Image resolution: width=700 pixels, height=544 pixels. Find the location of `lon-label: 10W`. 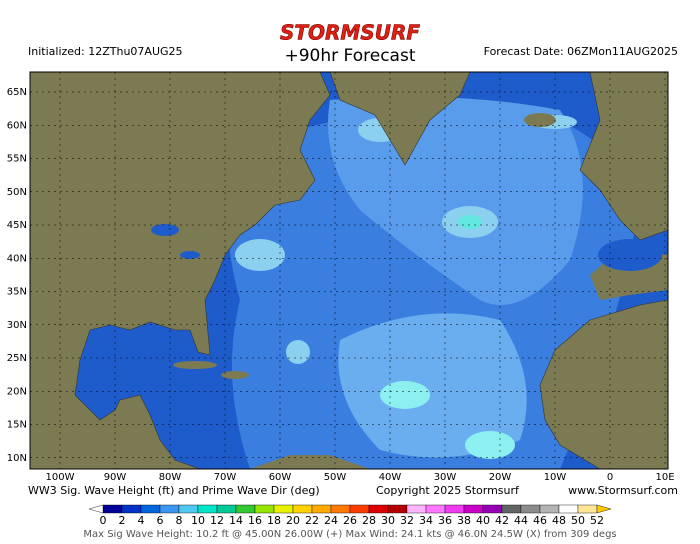

lon-label: 10W is located at coordinates (555, 477).